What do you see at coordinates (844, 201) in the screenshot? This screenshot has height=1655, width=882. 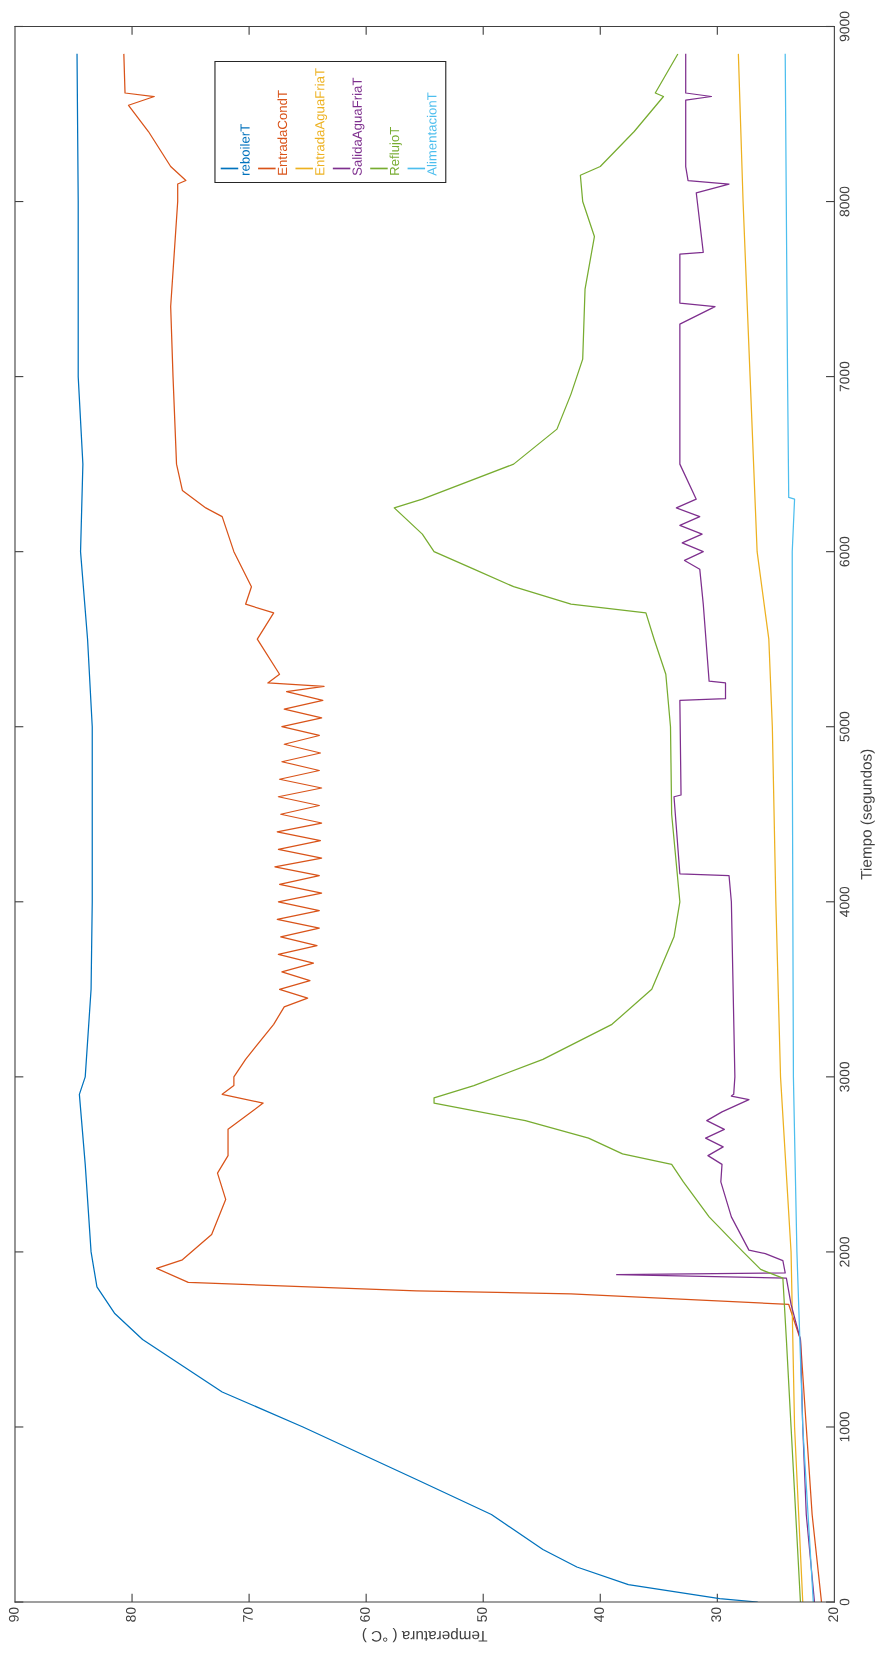 I see `y-tick-label: 8000` at bounding box center [844, 201].